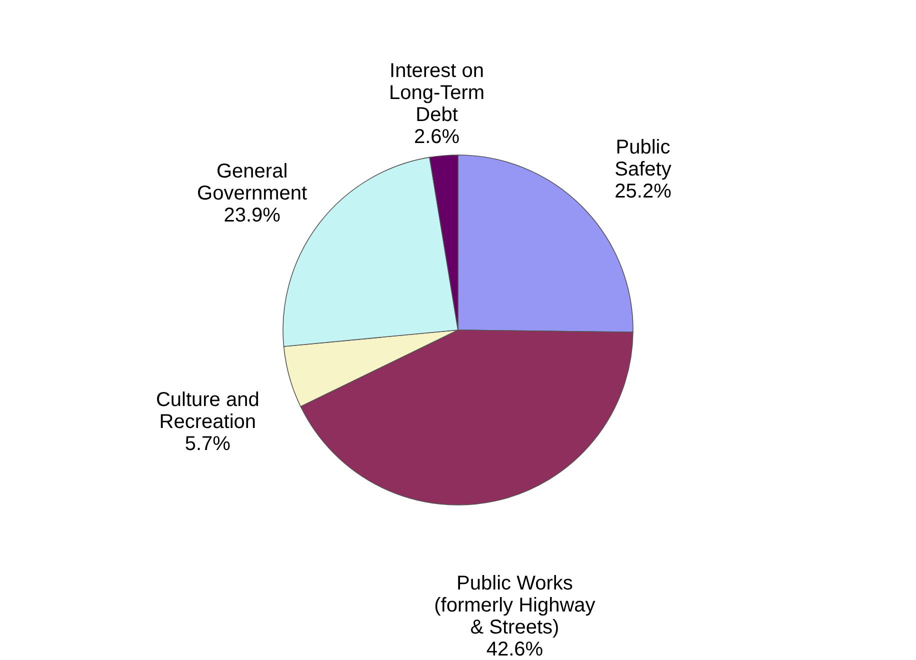  What do you see at coordinates (207, 444) in the screenshot?
I see `data-label: 5.7%` at bounding box center [207, 444].